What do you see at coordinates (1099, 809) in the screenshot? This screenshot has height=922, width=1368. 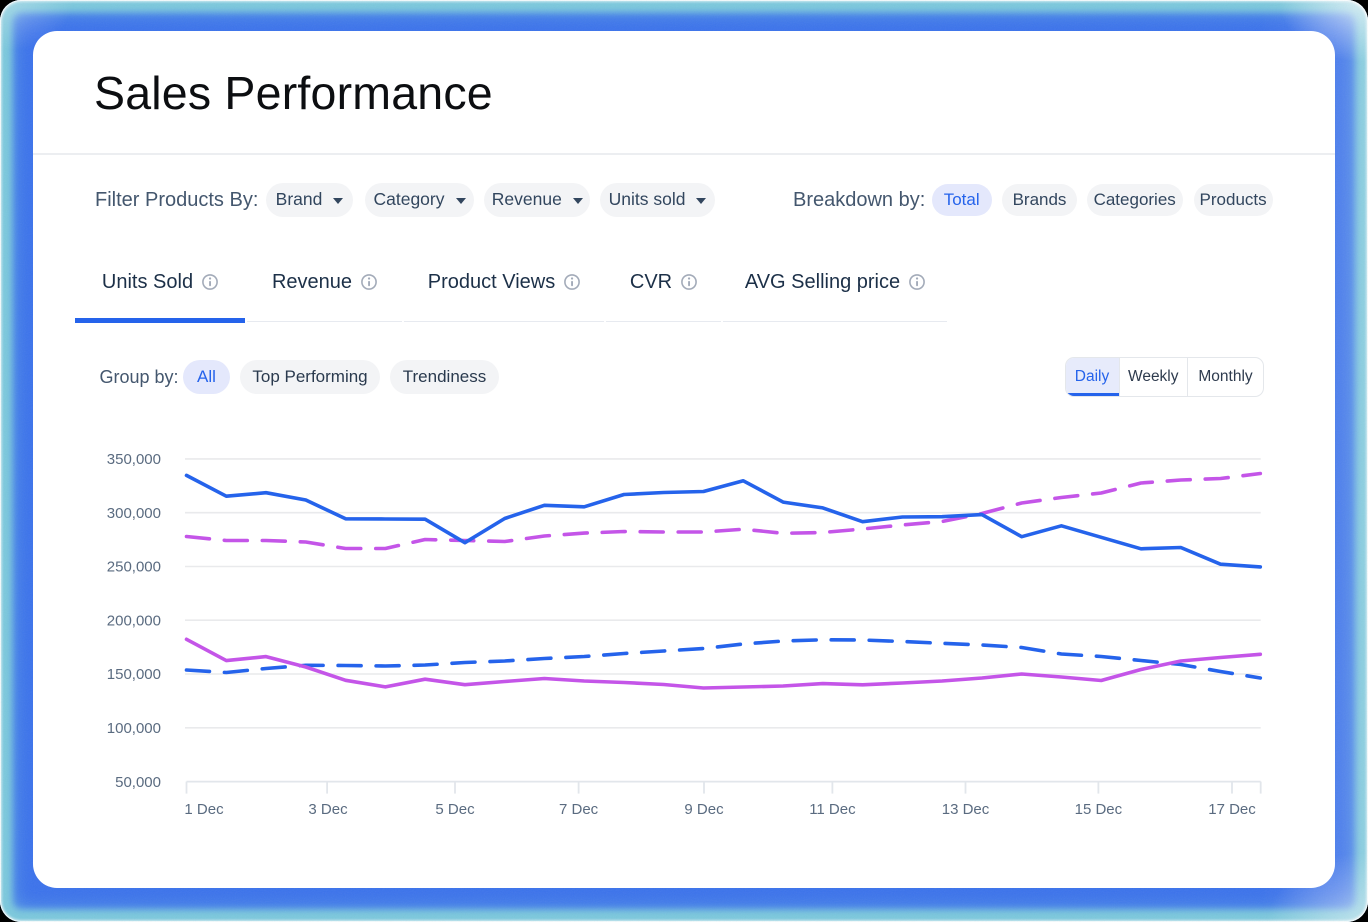 I see `svg-text: 15 Dec` at bounding box center [1099, 809].